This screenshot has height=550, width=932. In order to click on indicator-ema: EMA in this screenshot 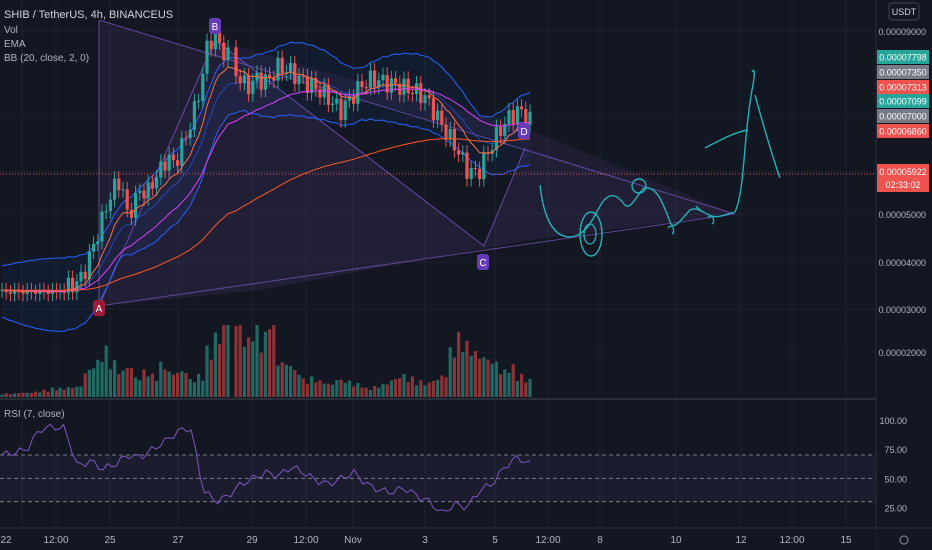, I will do `click(15, 44)`.